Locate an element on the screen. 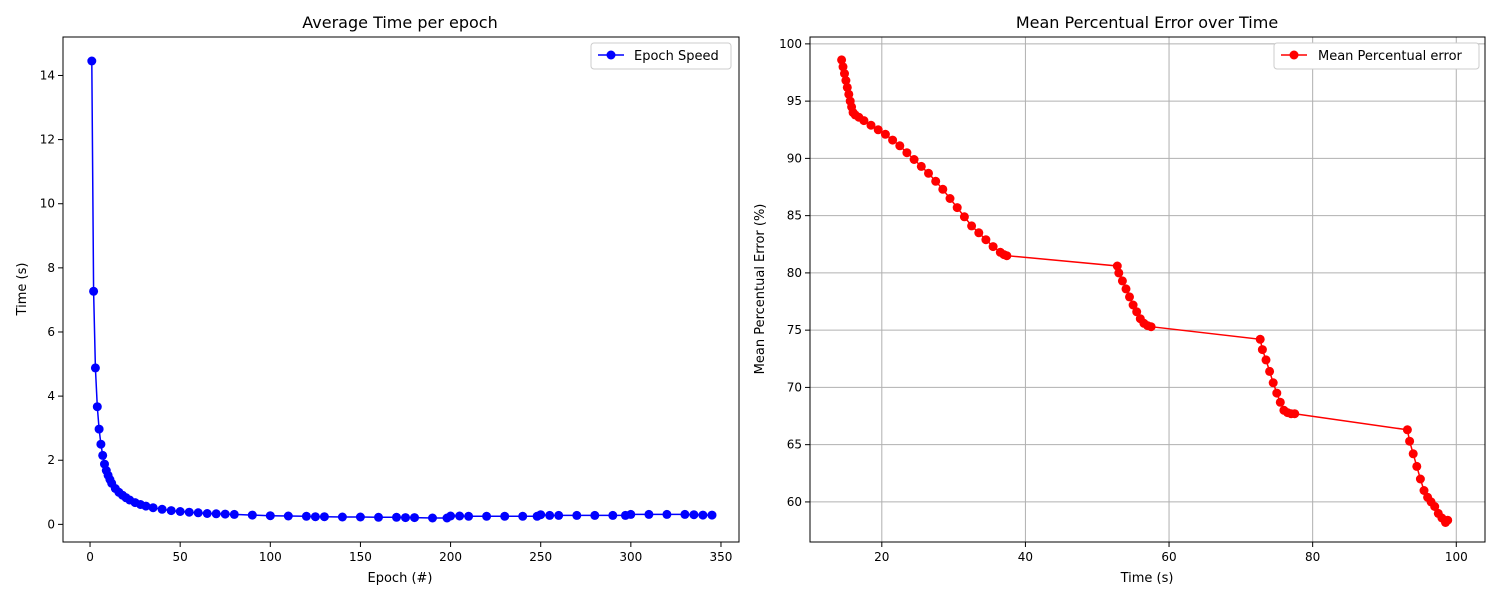 The height and width of the screenshot is (600, 1500). x-tick-label: 250 is located at coordinates (540, 557).